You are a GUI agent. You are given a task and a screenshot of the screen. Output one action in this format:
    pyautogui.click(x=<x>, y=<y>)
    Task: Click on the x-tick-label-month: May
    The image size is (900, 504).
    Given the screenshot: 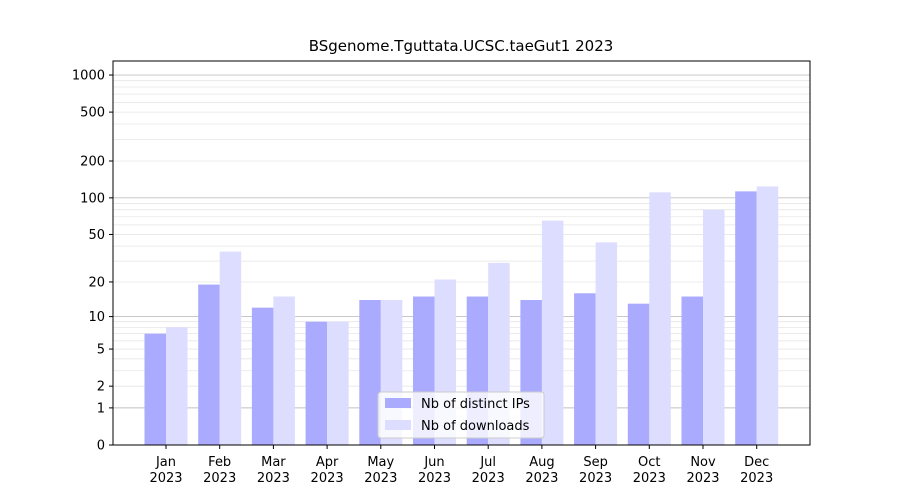 What is the action you would take?
    pyautogui.click(x=380, y=462)
    